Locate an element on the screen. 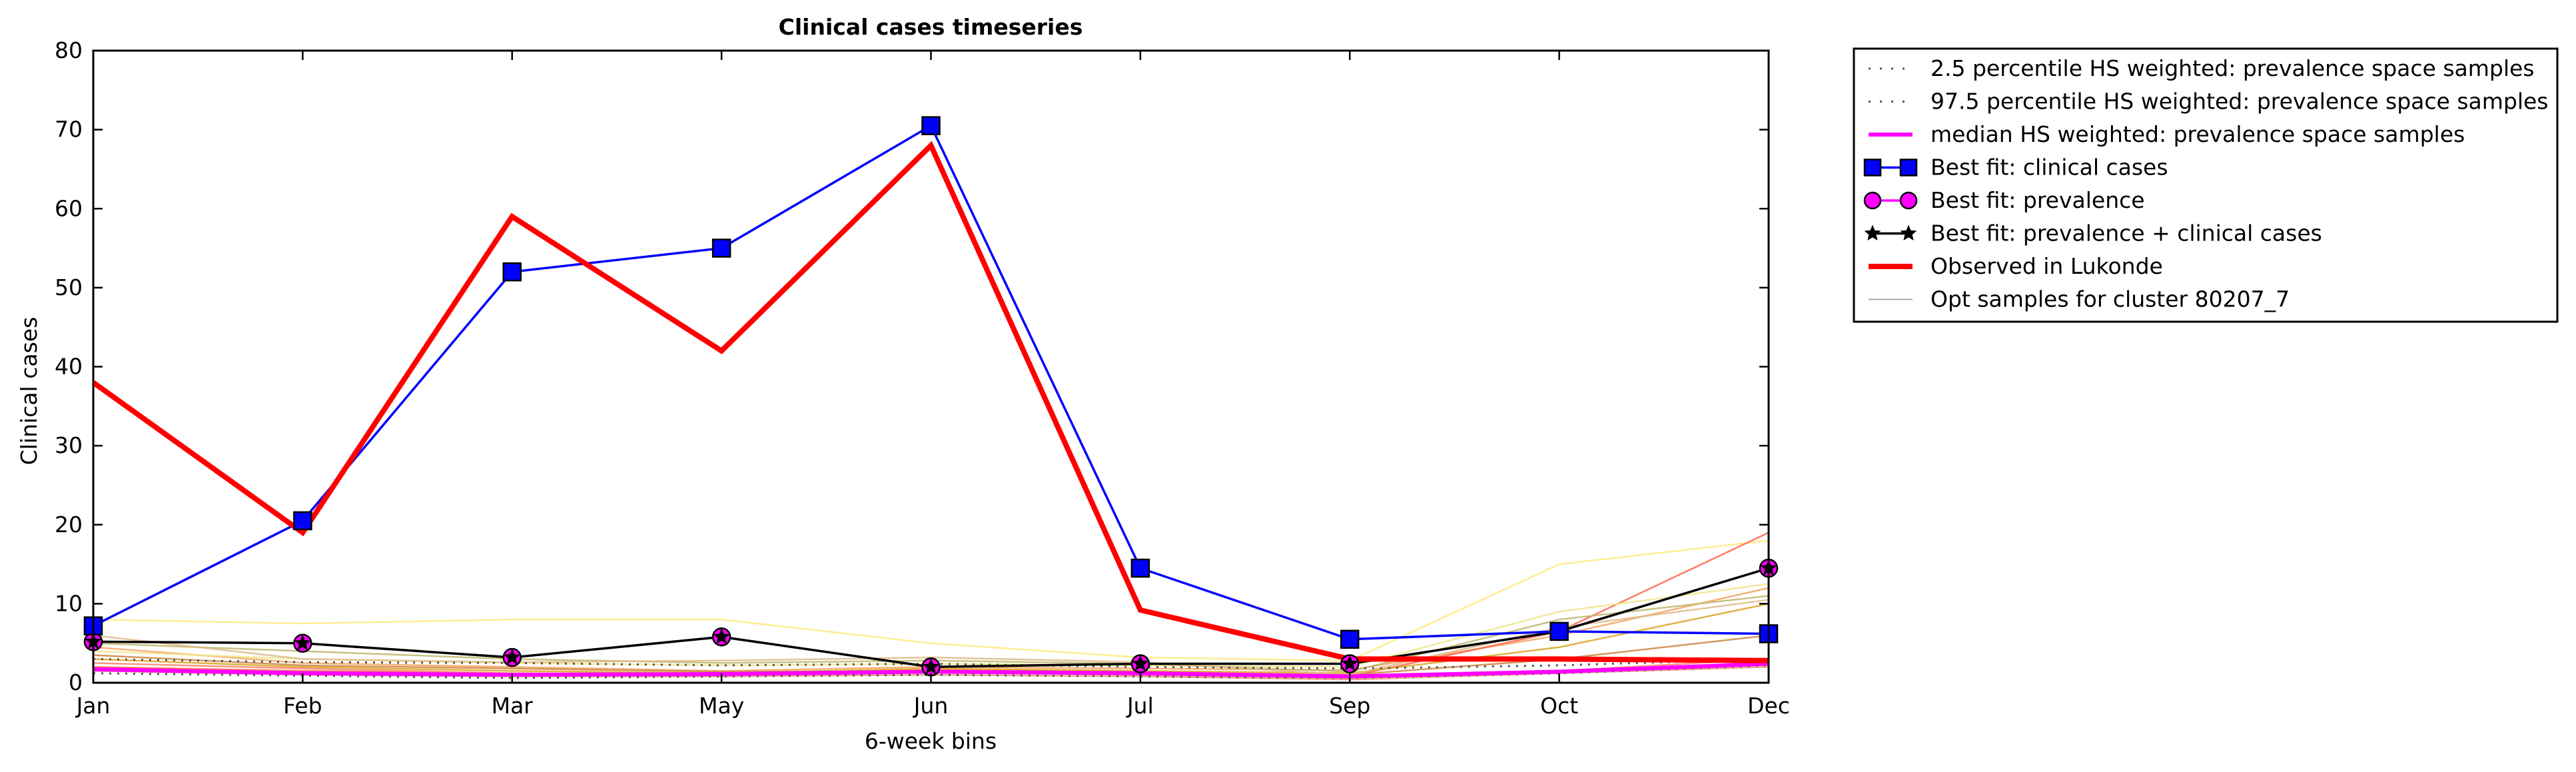 Image resolution: width=2576 pixels, height=772 pixels. legend-box is located at coordinates (2206, 185).